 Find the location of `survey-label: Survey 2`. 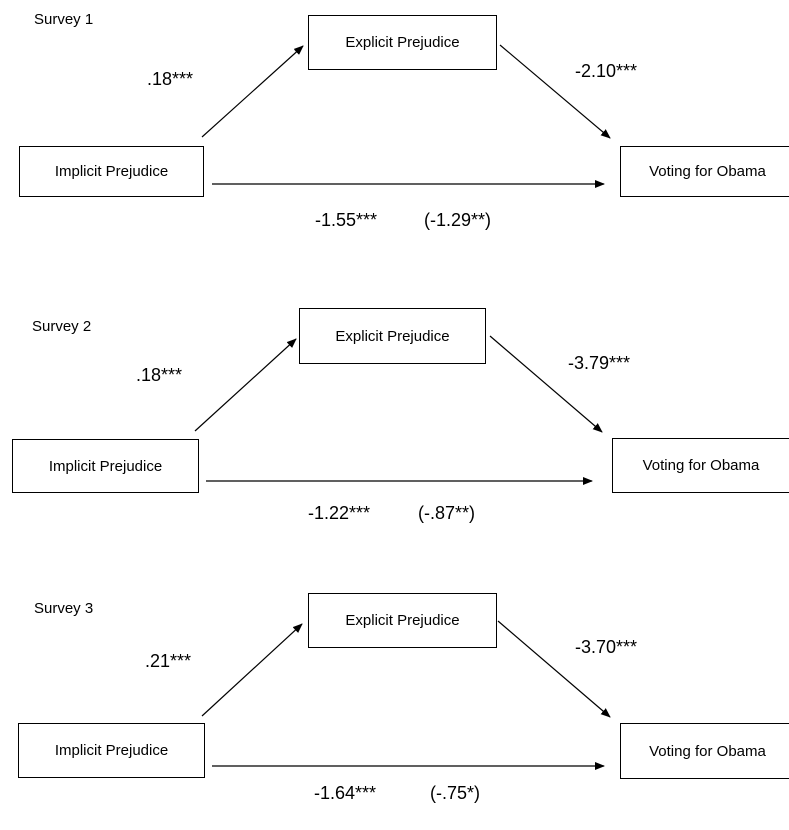

survey-label: Survey 2 is located at coordinates (62, 326).